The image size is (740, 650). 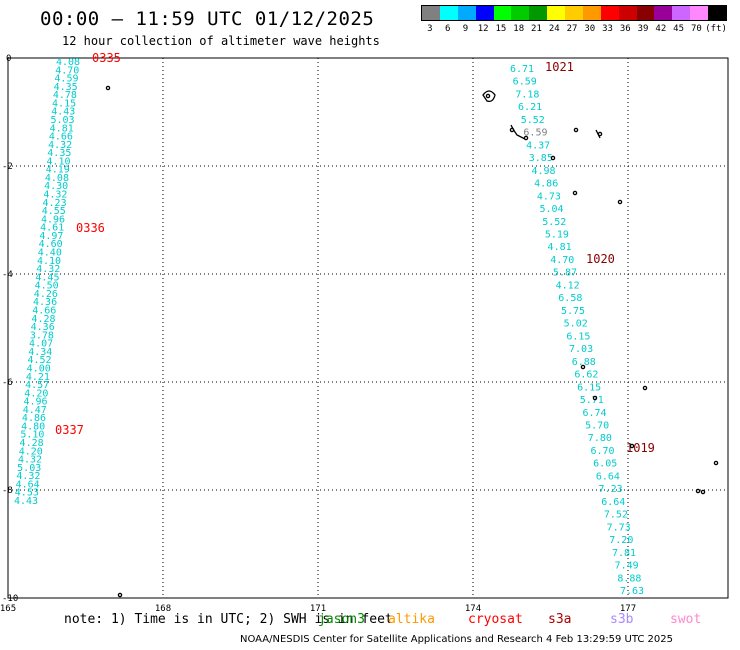 I want to click on y-tick-label: -6, so click(x=7, y=383).